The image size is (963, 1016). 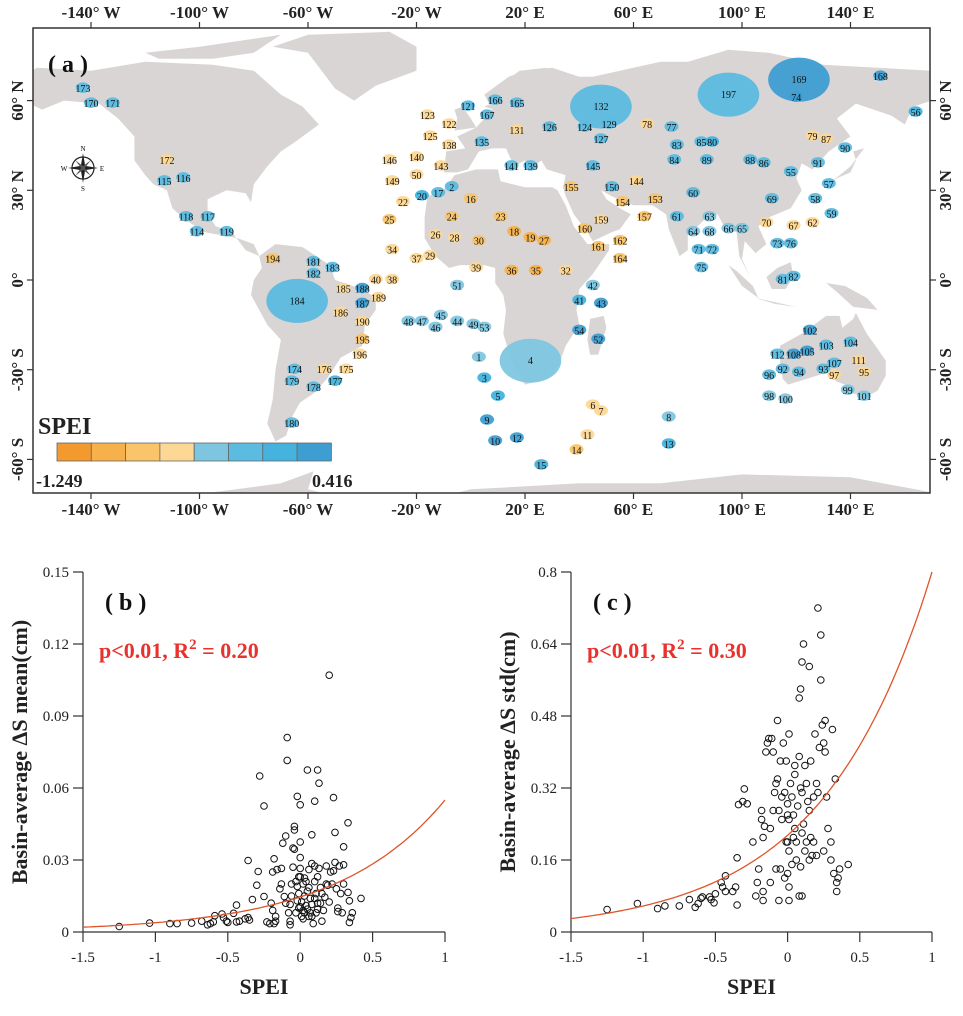 I want to click on basin-label: 69, so click(x=772, y=200).